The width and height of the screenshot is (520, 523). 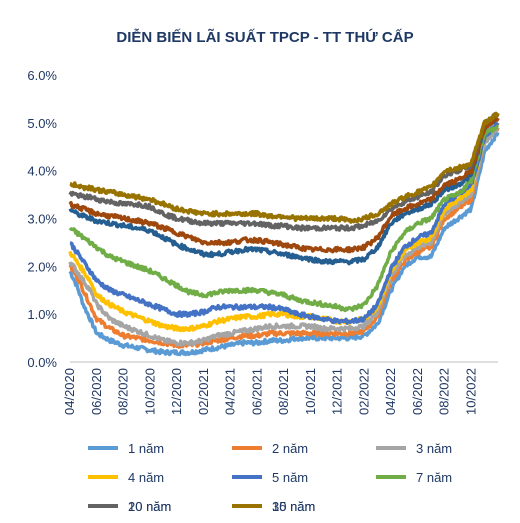 What do you see at coordinates (290, 477) in the screenshot?
I see `legend-label: 5 năm` at bounding box center [290, 477].